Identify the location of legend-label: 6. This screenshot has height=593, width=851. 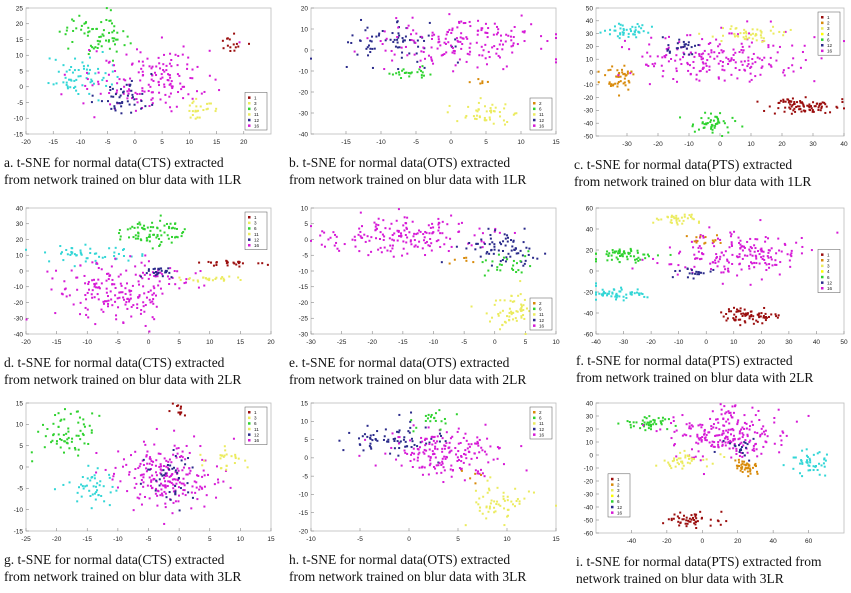
(540, 309).